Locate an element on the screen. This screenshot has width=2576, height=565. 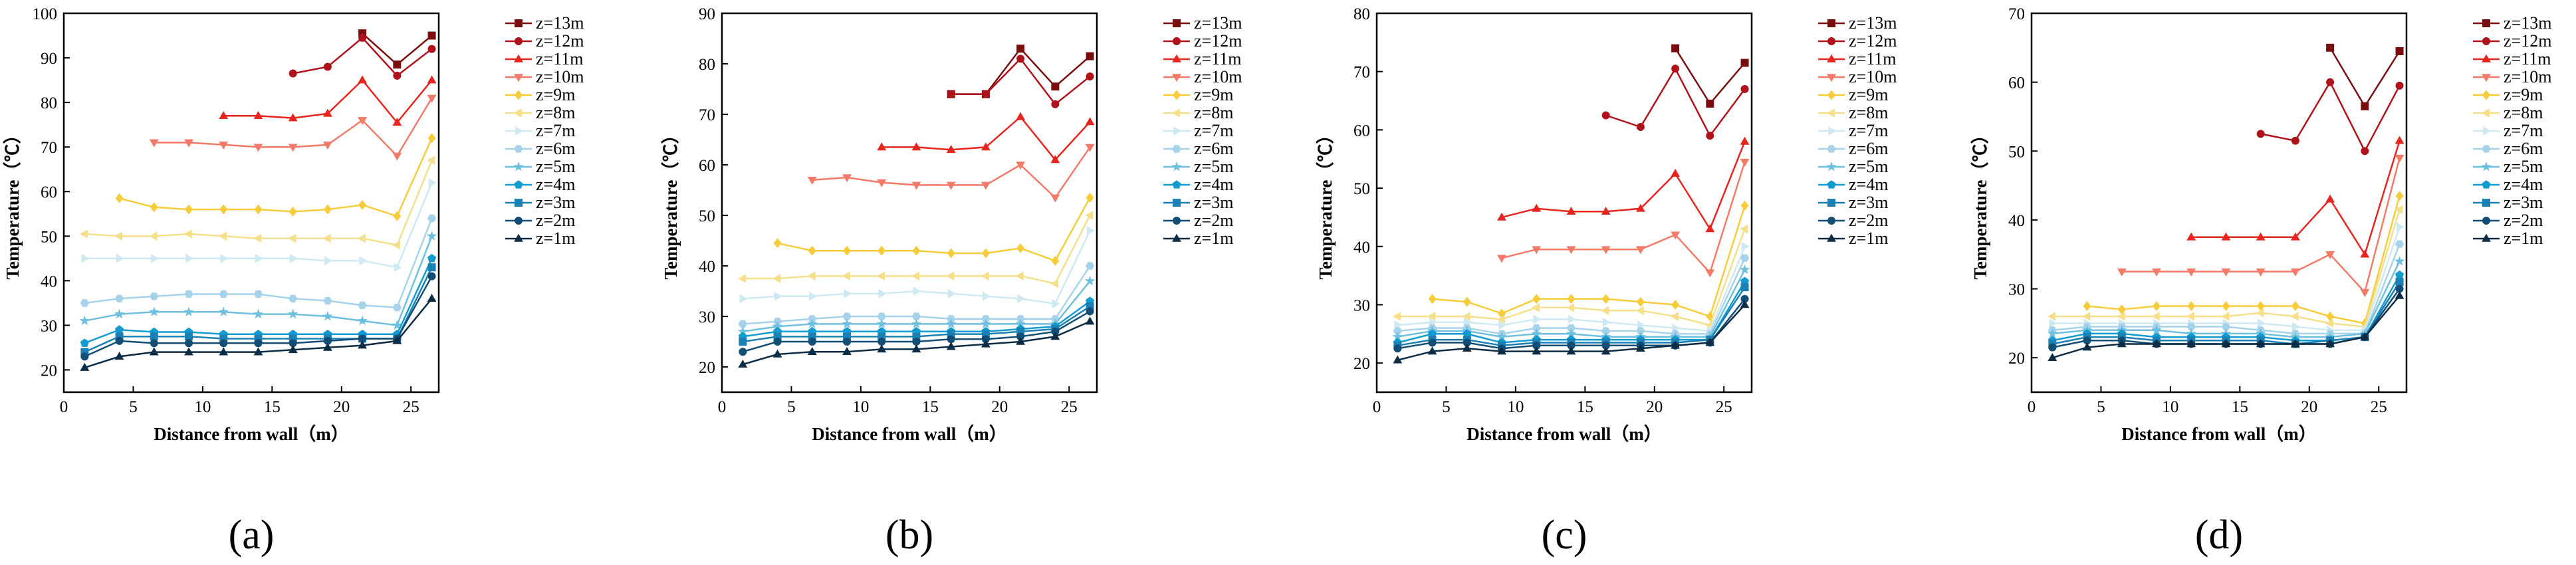
panel-label: (c) is located at coordinates (1564, 535).